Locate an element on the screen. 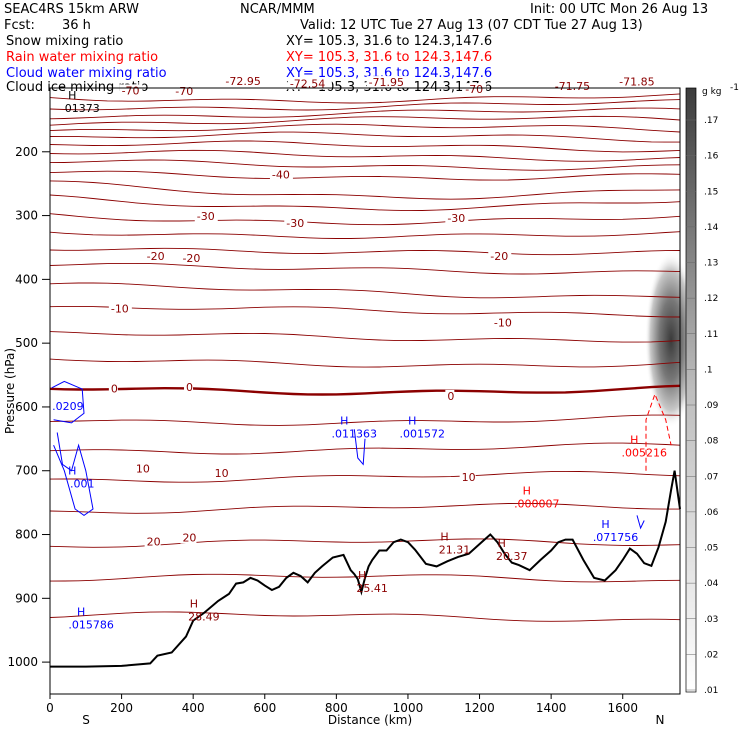 The width and height of the screenshot is (740, 740). colorbar-label: .17 is located at coordinates (711, 121).